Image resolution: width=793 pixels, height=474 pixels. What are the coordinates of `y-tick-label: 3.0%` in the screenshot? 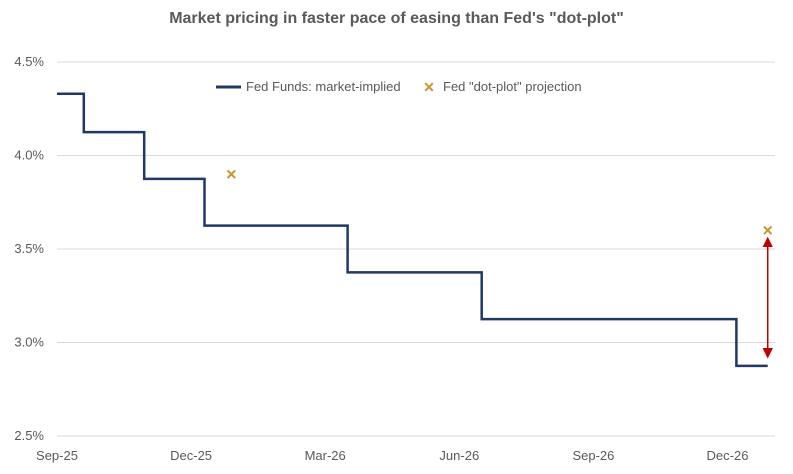 It's located at (29, 342).